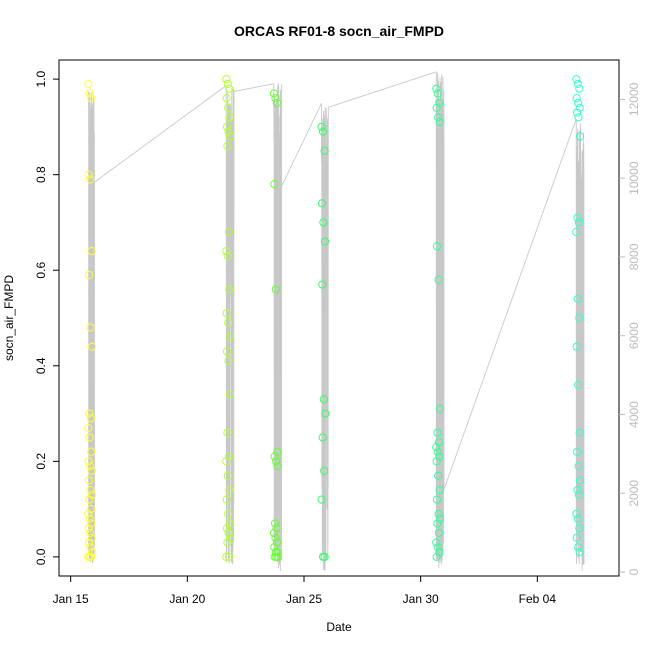  Describe the element at coordinates (634, 571) in the screenshot. I see `y-right-tick-label: 0` at that location.